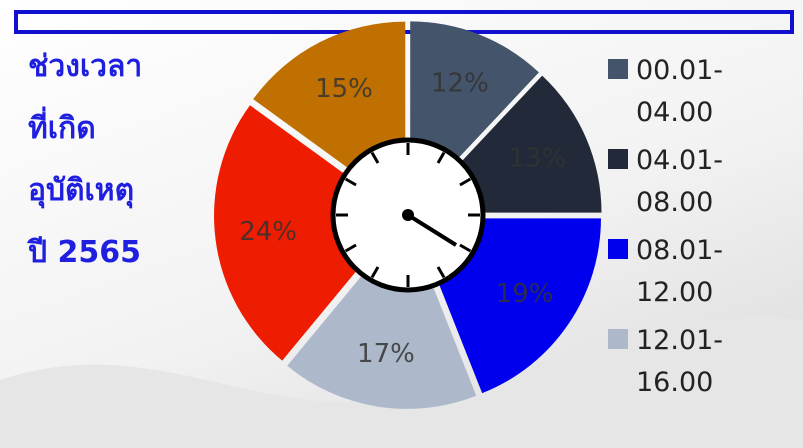 Image resolution: width=803 pixels, height=448 pixels. What do you see at coordinates (460, 83) in the screenshot?
I see `data-label: 12%` at bounding box center [460, 83].